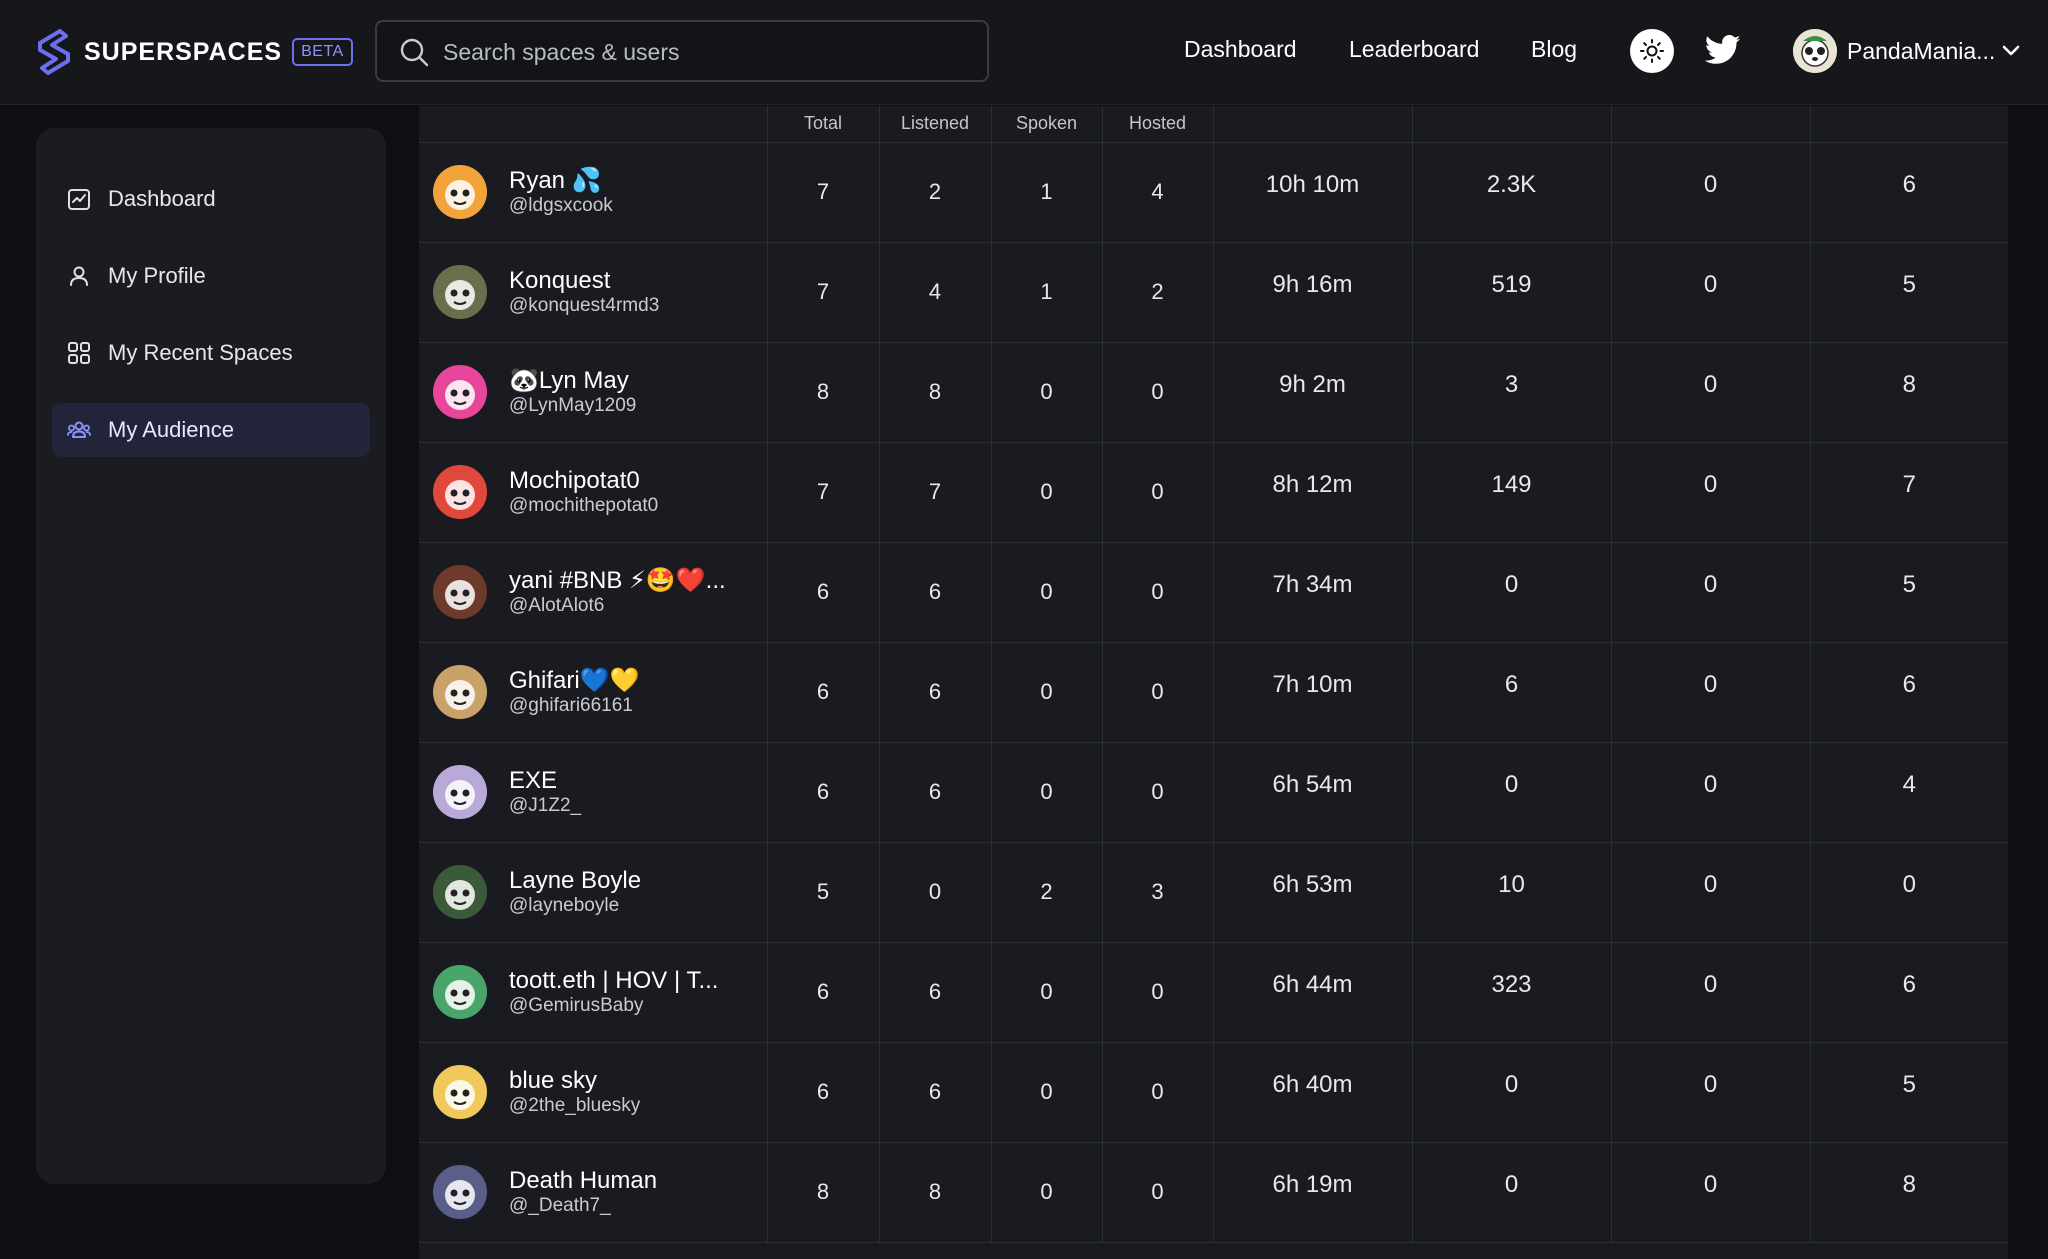 The image size is (2048, 1259). I want to click on time-listened: 6h 19m, so click(1313, 1192).